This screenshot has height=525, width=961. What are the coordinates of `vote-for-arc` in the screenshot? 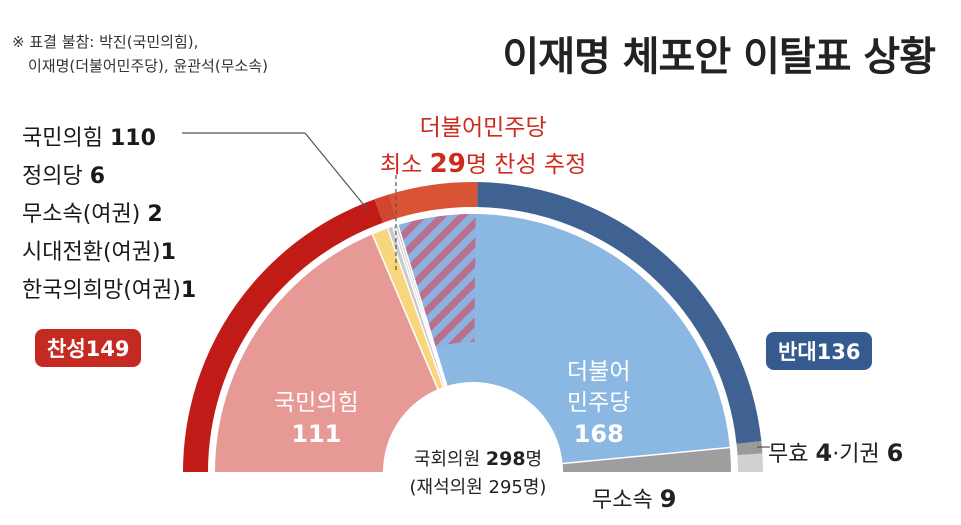 It's located at (283, 335).